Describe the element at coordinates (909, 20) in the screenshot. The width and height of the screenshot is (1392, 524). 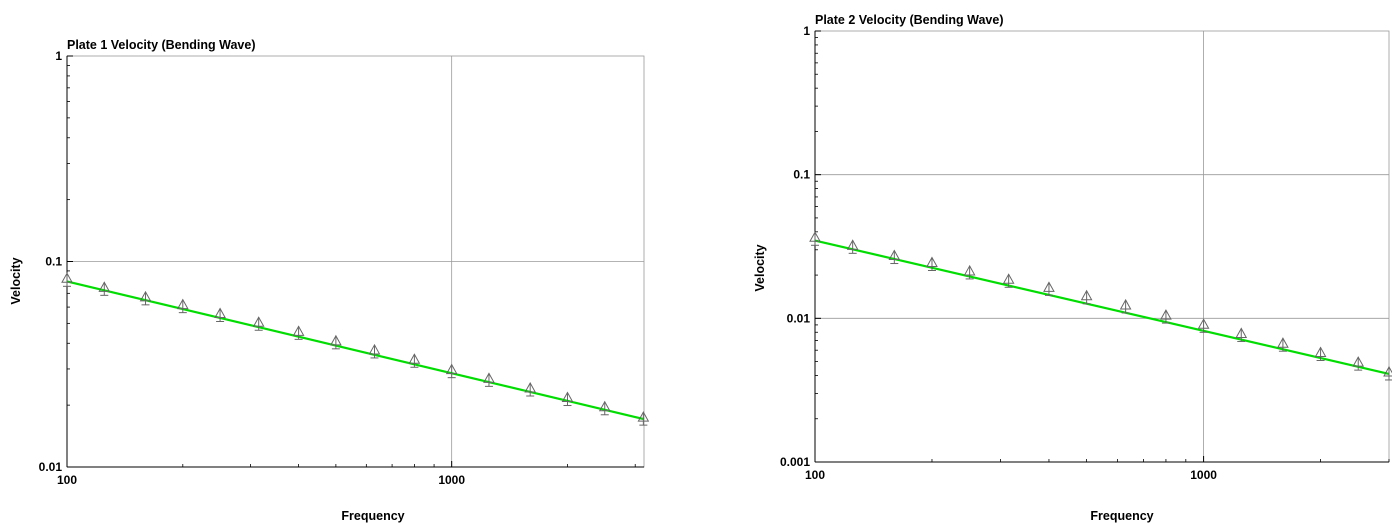
I see `chart-title: Plate 2 Velocity (Bending Wave)` at that location.